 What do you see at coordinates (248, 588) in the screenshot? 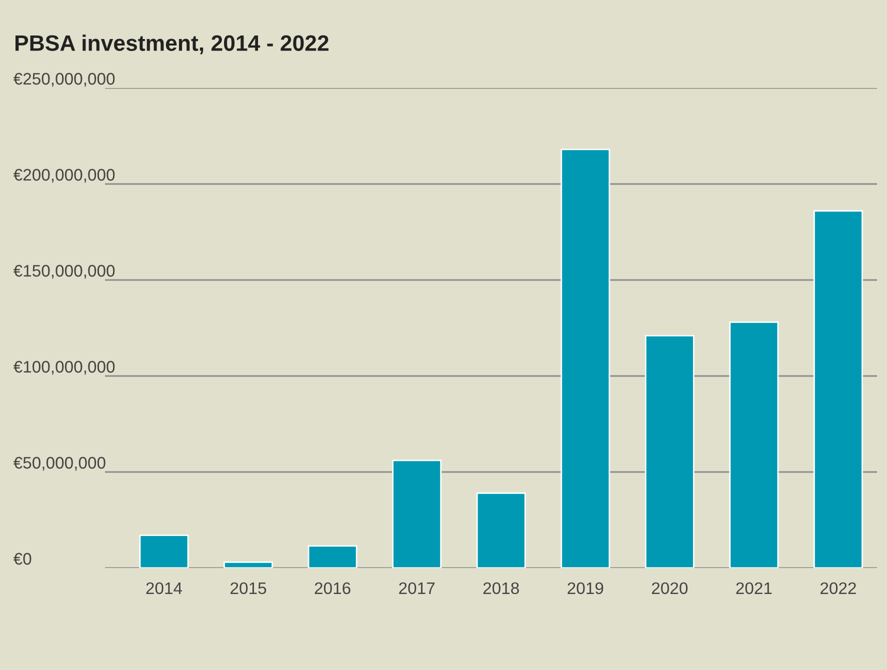
I see `x-tick-label: 2015` at bounding box center [248, 588].